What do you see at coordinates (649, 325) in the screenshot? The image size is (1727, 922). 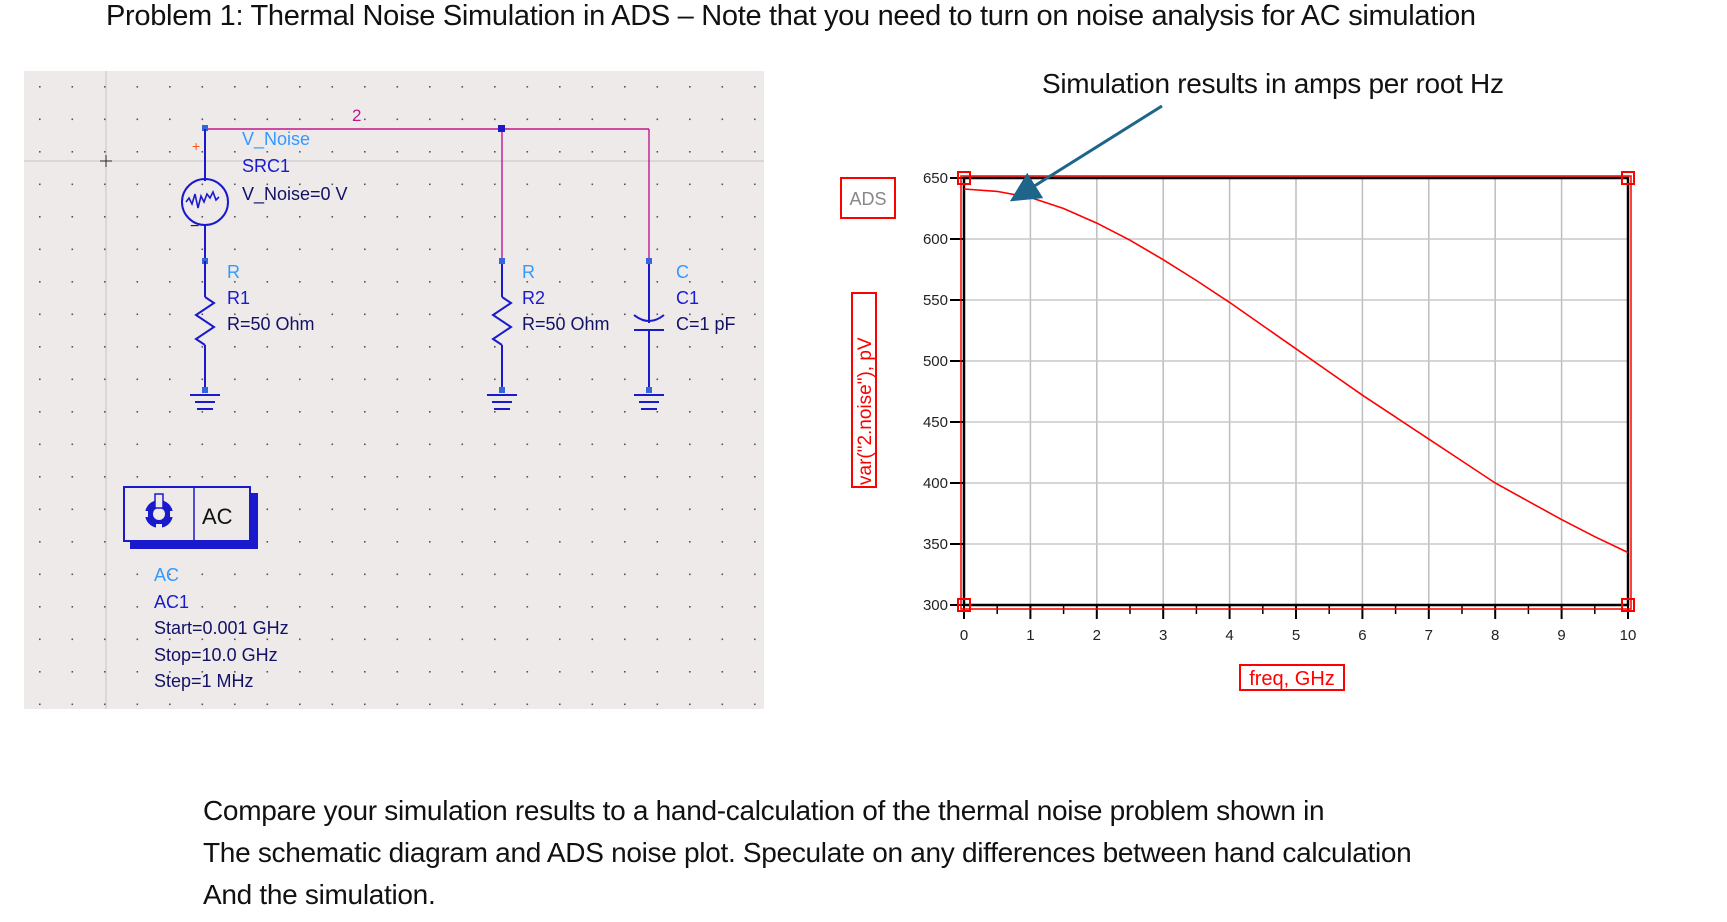 I see `capacitor-c1` at bounding box center [649, 325].